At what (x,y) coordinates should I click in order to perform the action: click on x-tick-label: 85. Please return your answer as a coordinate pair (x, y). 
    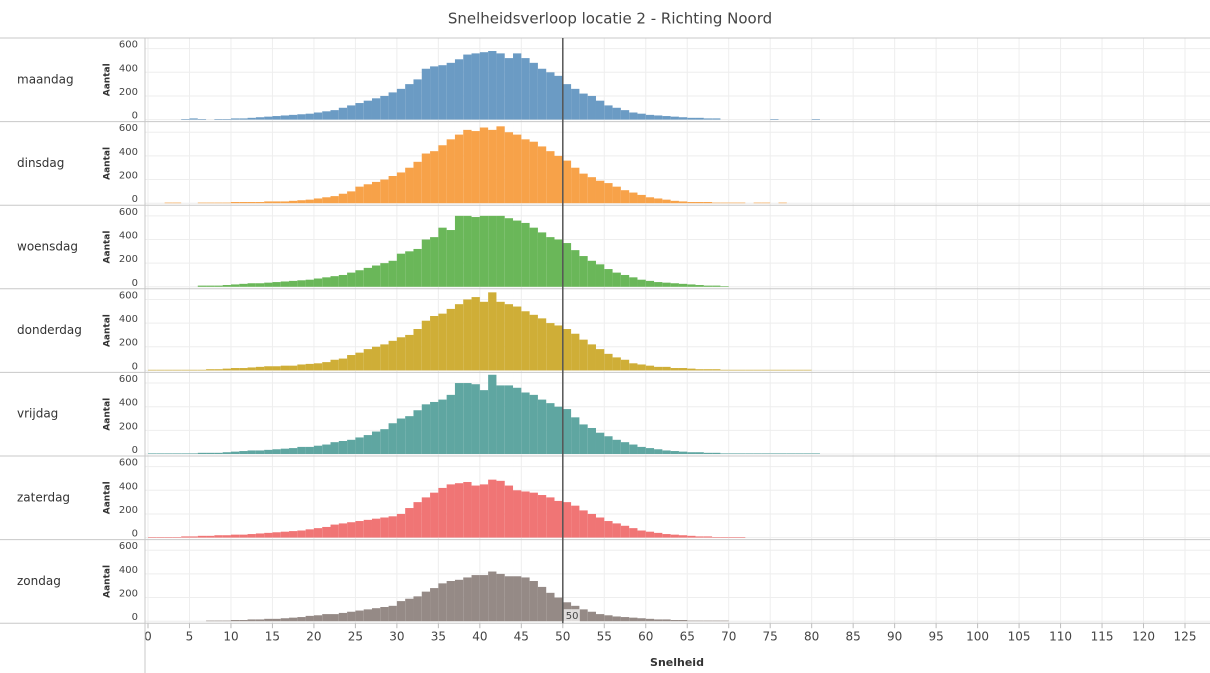
    Looking at the image, I should click on (853, 637).